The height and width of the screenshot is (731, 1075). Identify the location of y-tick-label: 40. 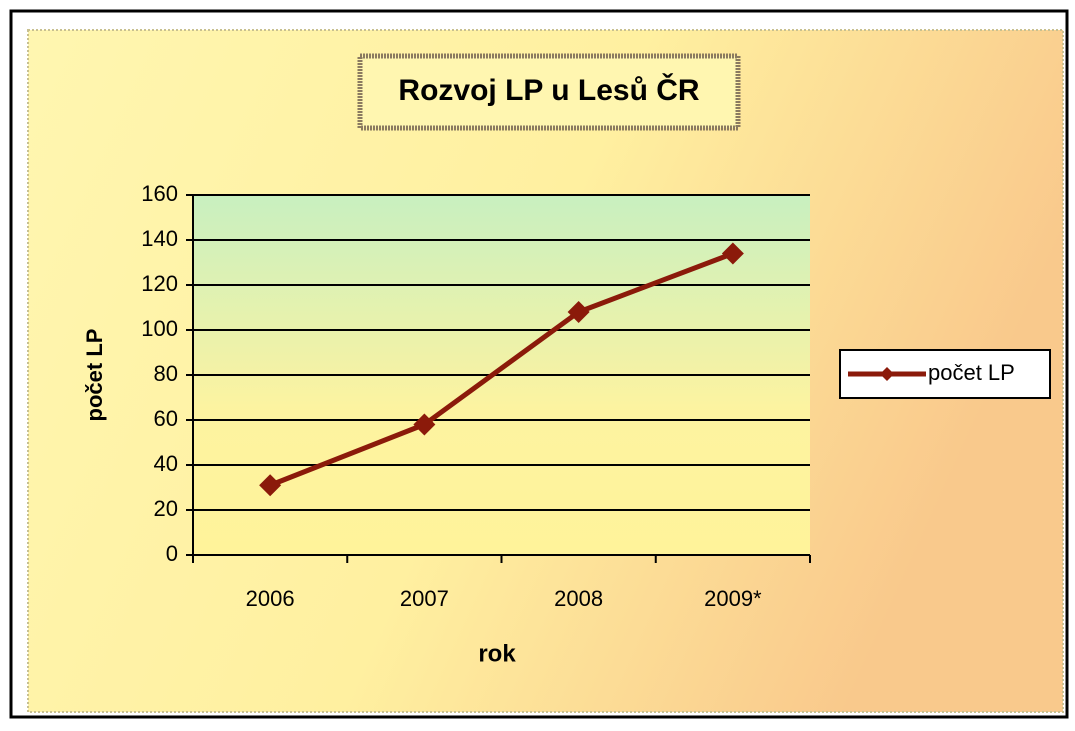
(166, 463).